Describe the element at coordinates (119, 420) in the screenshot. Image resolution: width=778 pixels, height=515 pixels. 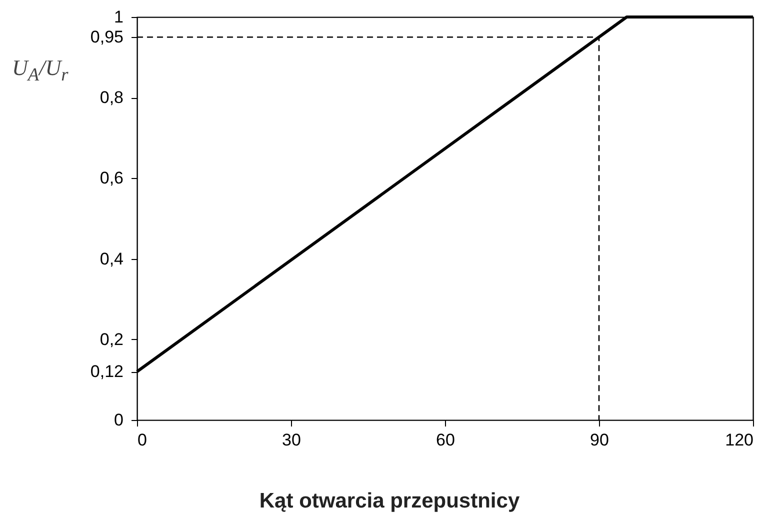
I see `text: 0` at that location.